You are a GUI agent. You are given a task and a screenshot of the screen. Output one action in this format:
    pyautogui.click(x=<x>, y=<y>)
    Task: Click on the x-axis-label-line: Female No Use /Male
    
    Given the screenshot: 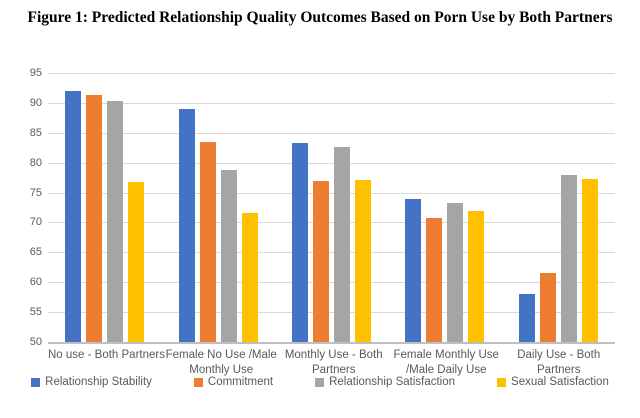 What is the action you would take?
    pyautogui.click(x=221, y=355)
    